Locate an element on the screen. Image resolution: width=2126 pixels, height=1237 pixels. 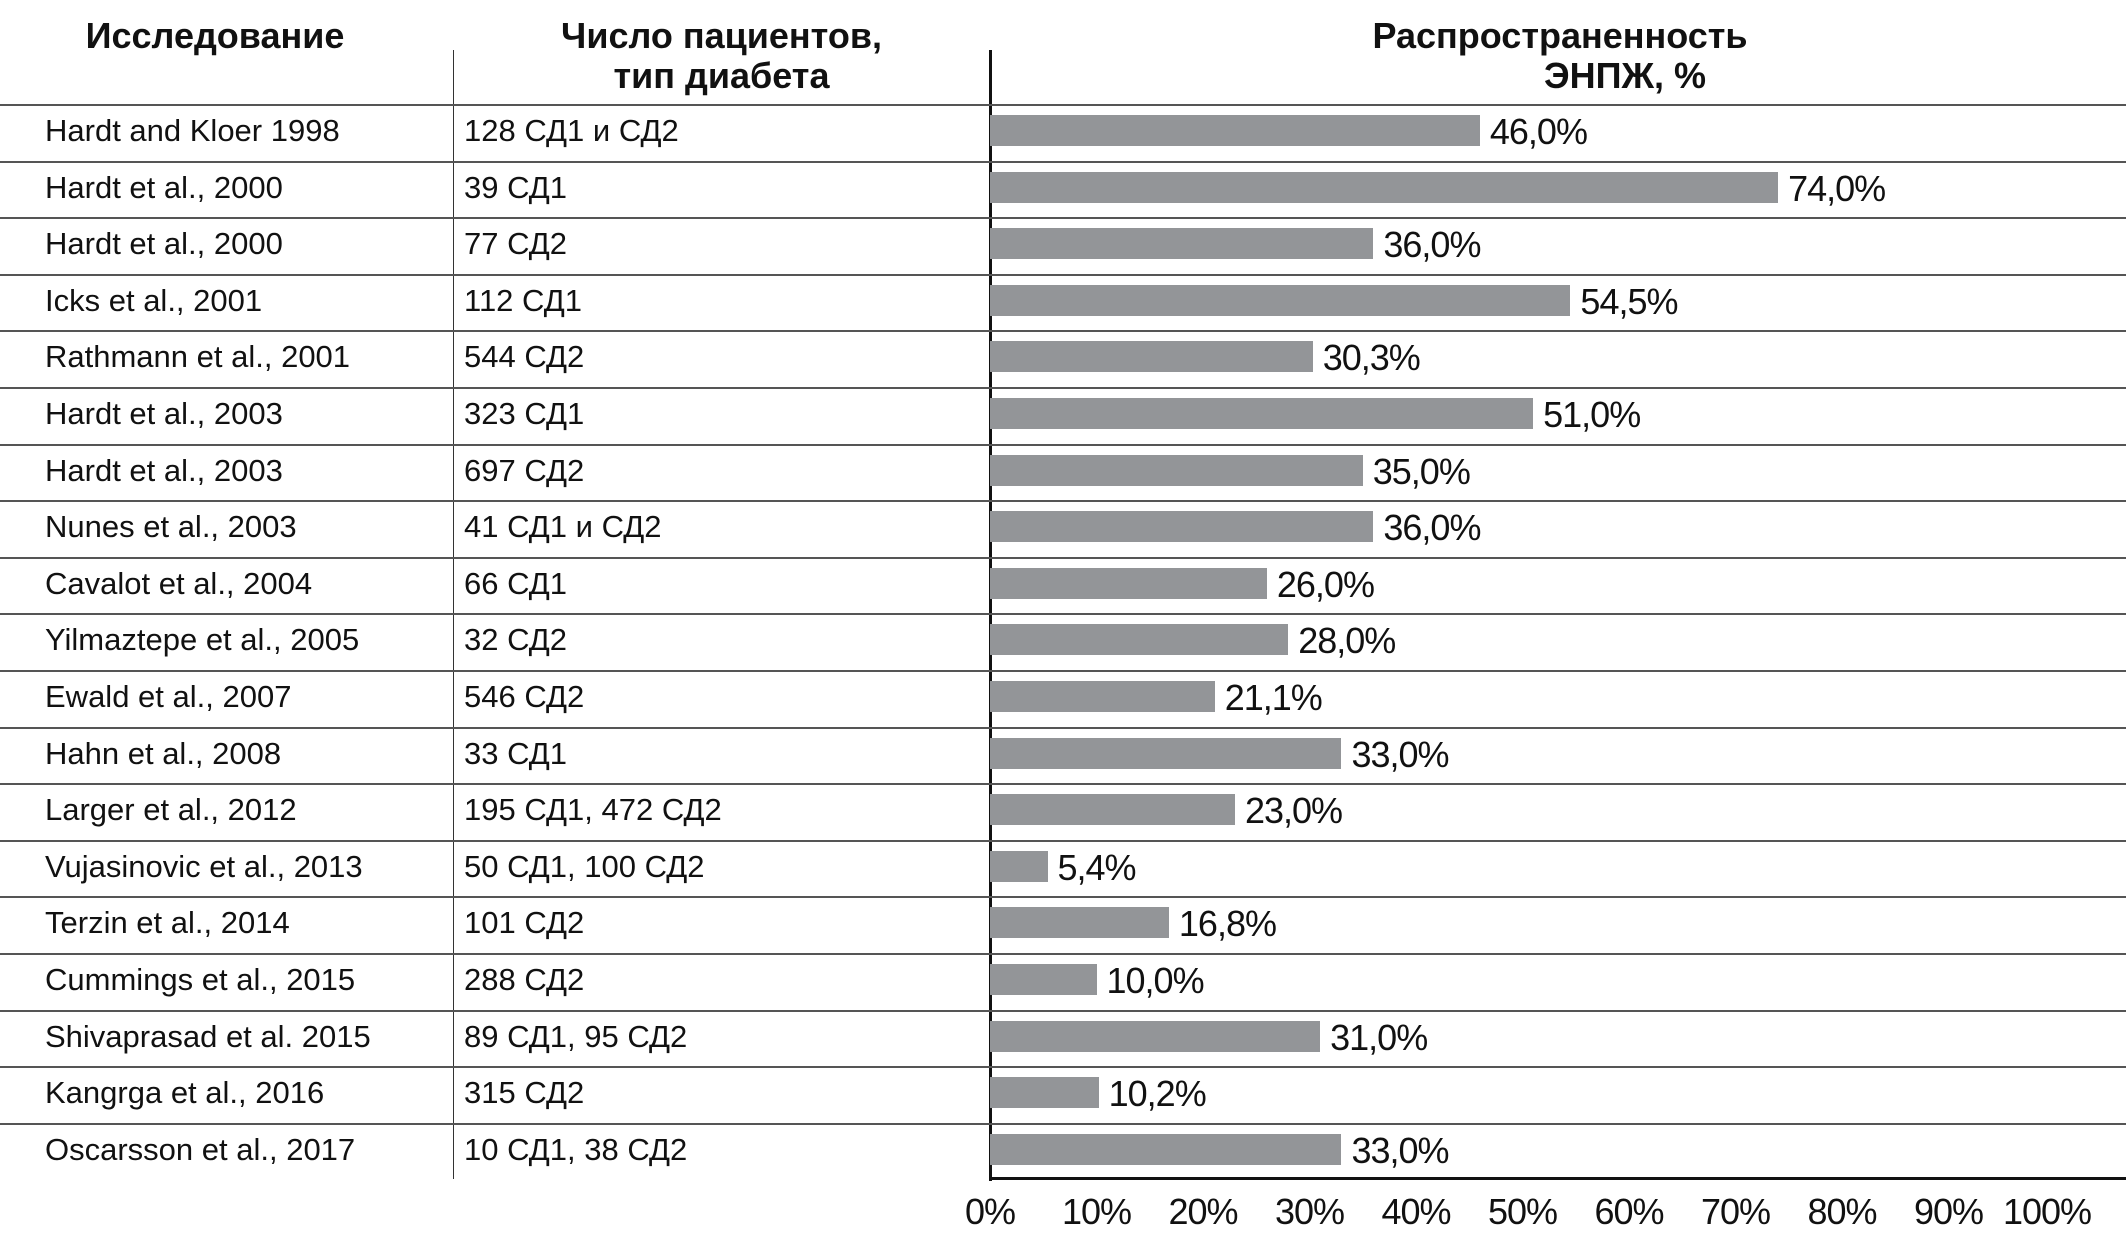
patients-cell: 544 СД2 is located at coordinates (524, 357).